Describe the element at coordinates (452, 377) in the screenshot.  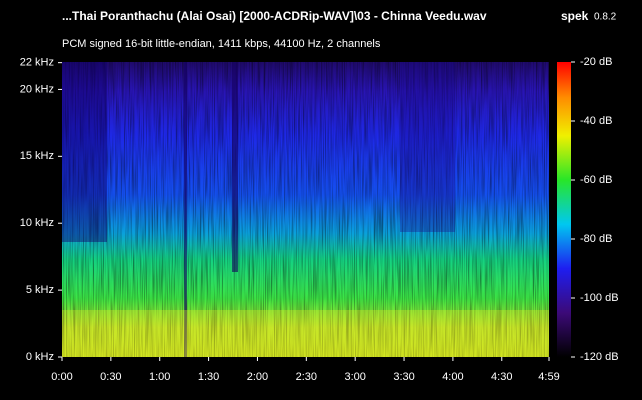
I see `x-tick-label: 4:00` at that location.